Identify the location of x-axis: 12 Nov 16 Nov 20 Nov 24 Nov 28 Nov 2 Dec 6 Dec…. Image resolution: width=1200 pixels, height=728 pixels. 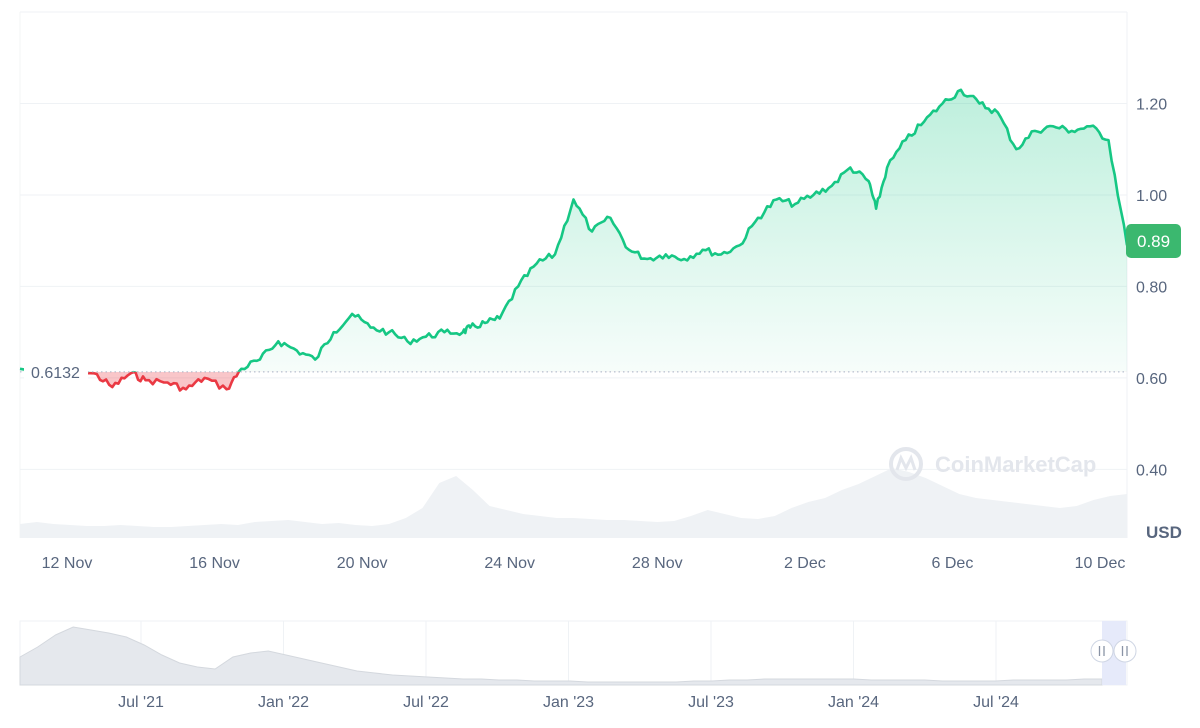
(584, 563).